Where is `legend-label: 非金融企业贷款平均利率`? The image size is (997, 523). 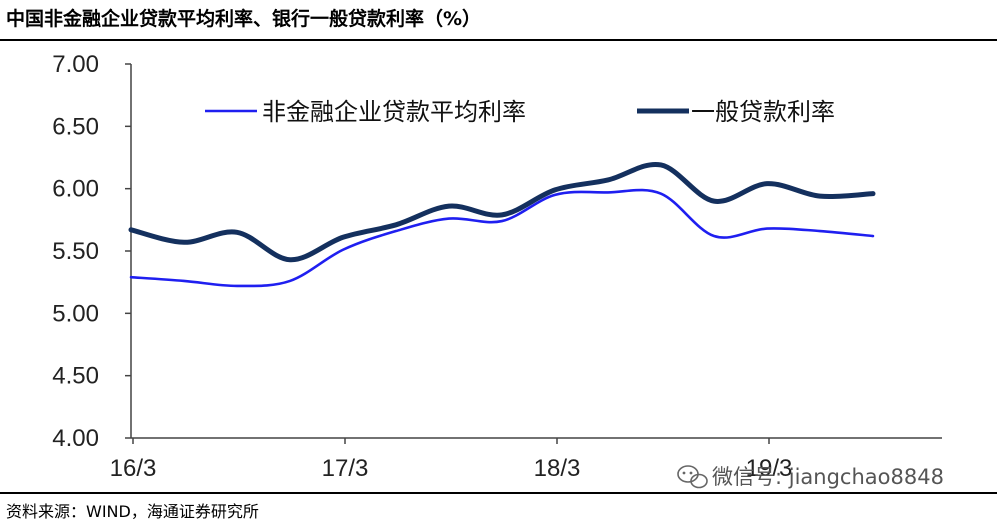
legend-label: 非金融企业贷款平均利率 is located at coordinates (394, 112).